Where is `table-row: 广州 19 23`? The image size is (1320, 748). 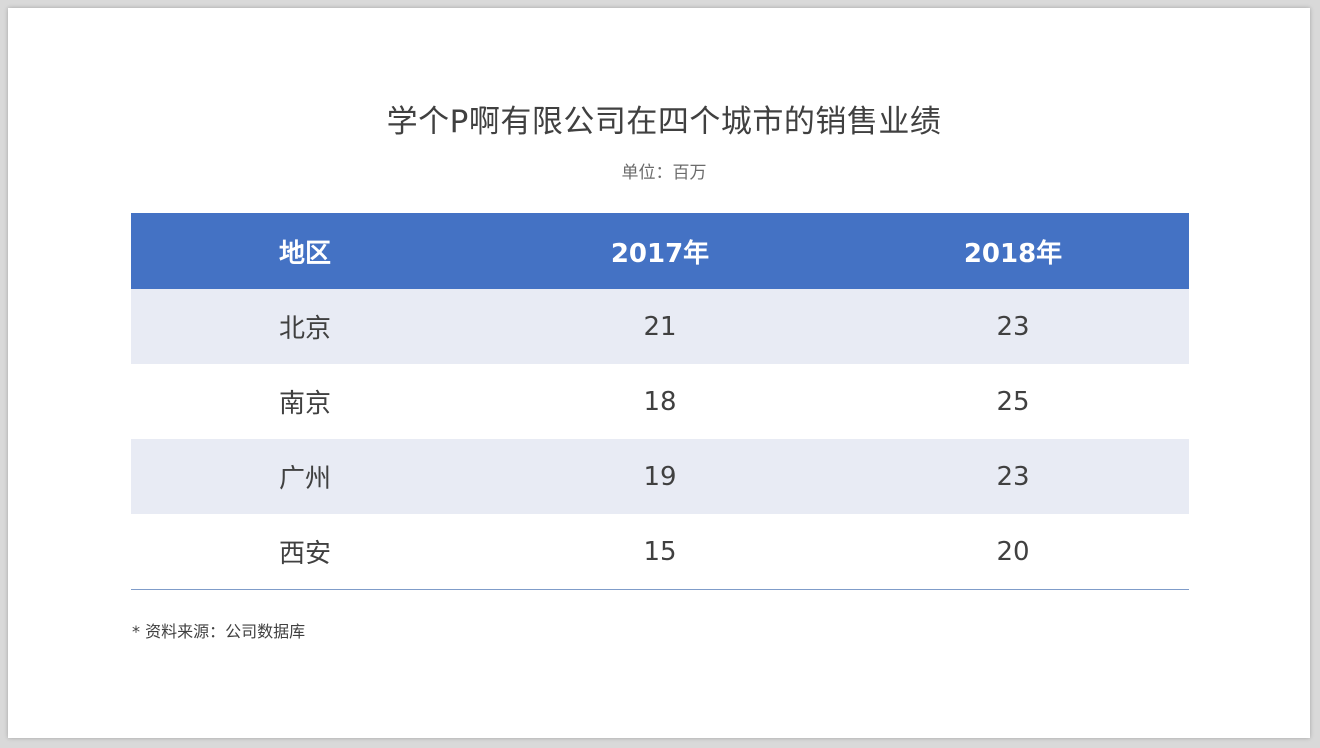
table-row: 广州 19 23 is located at coordinates (660, 476).